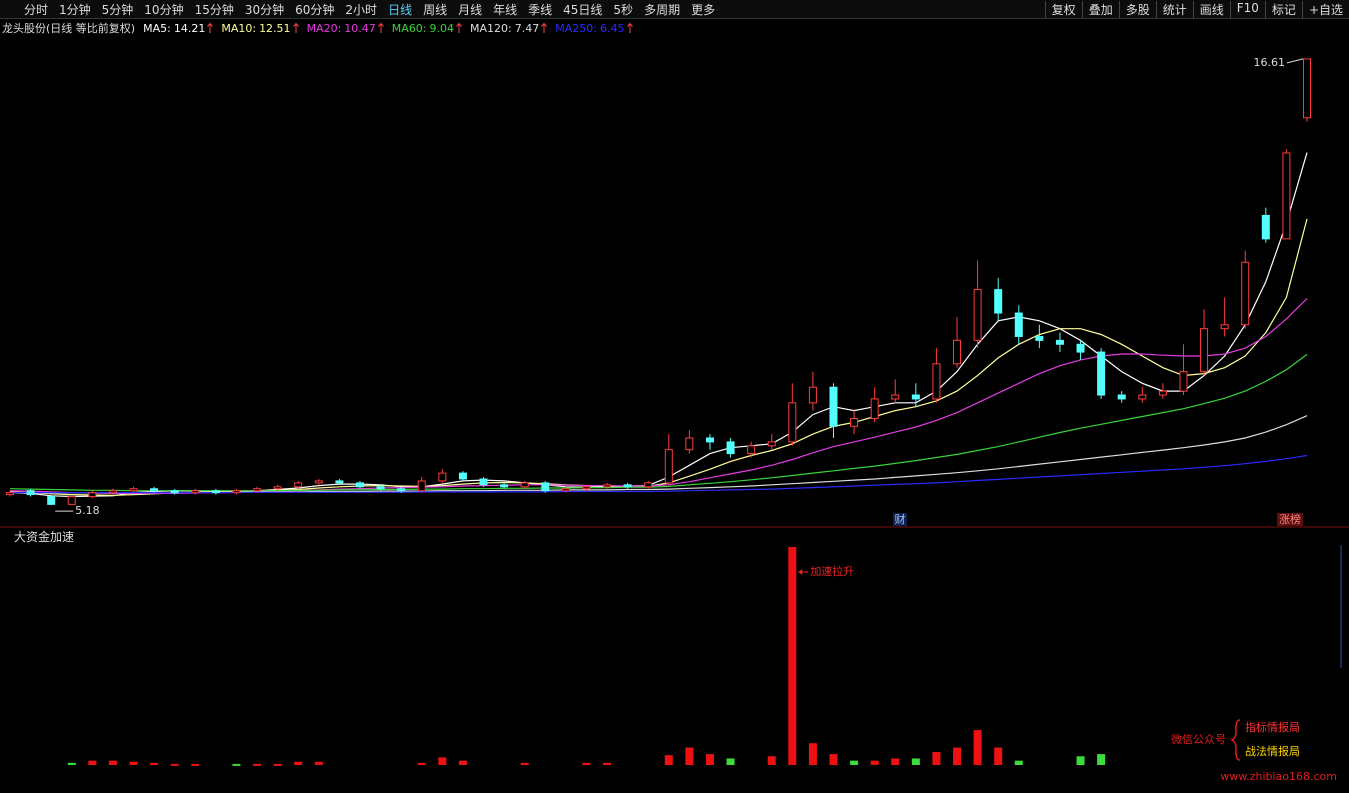  I want to click on period-tab: 年线, so click(505, 9).